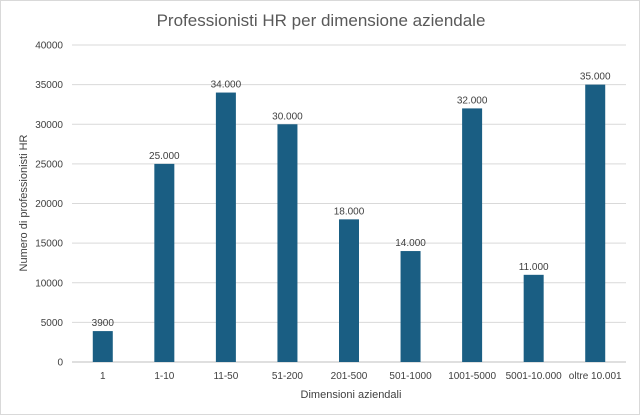 Image resolution: width=640 pixels, height=416 pixels. Describe the element at coordinates (49, 46) in the screenshot. I see `y-tick-label: 40000` at that location.